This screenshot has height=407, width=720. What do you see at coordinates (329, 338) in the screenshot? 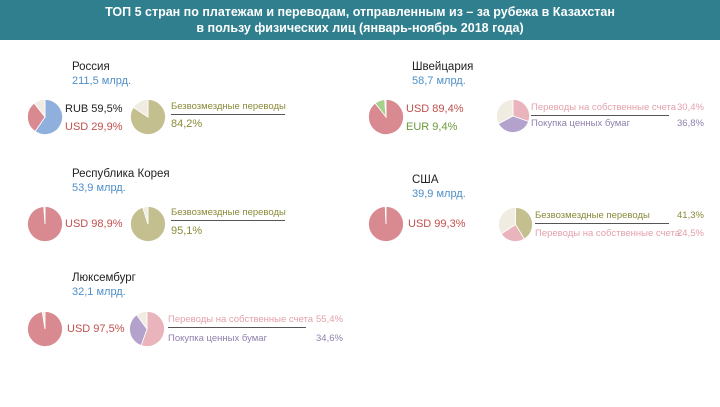
I see `pct-luxembourg-securities: 34,6%` at bounding box center [329, 338].